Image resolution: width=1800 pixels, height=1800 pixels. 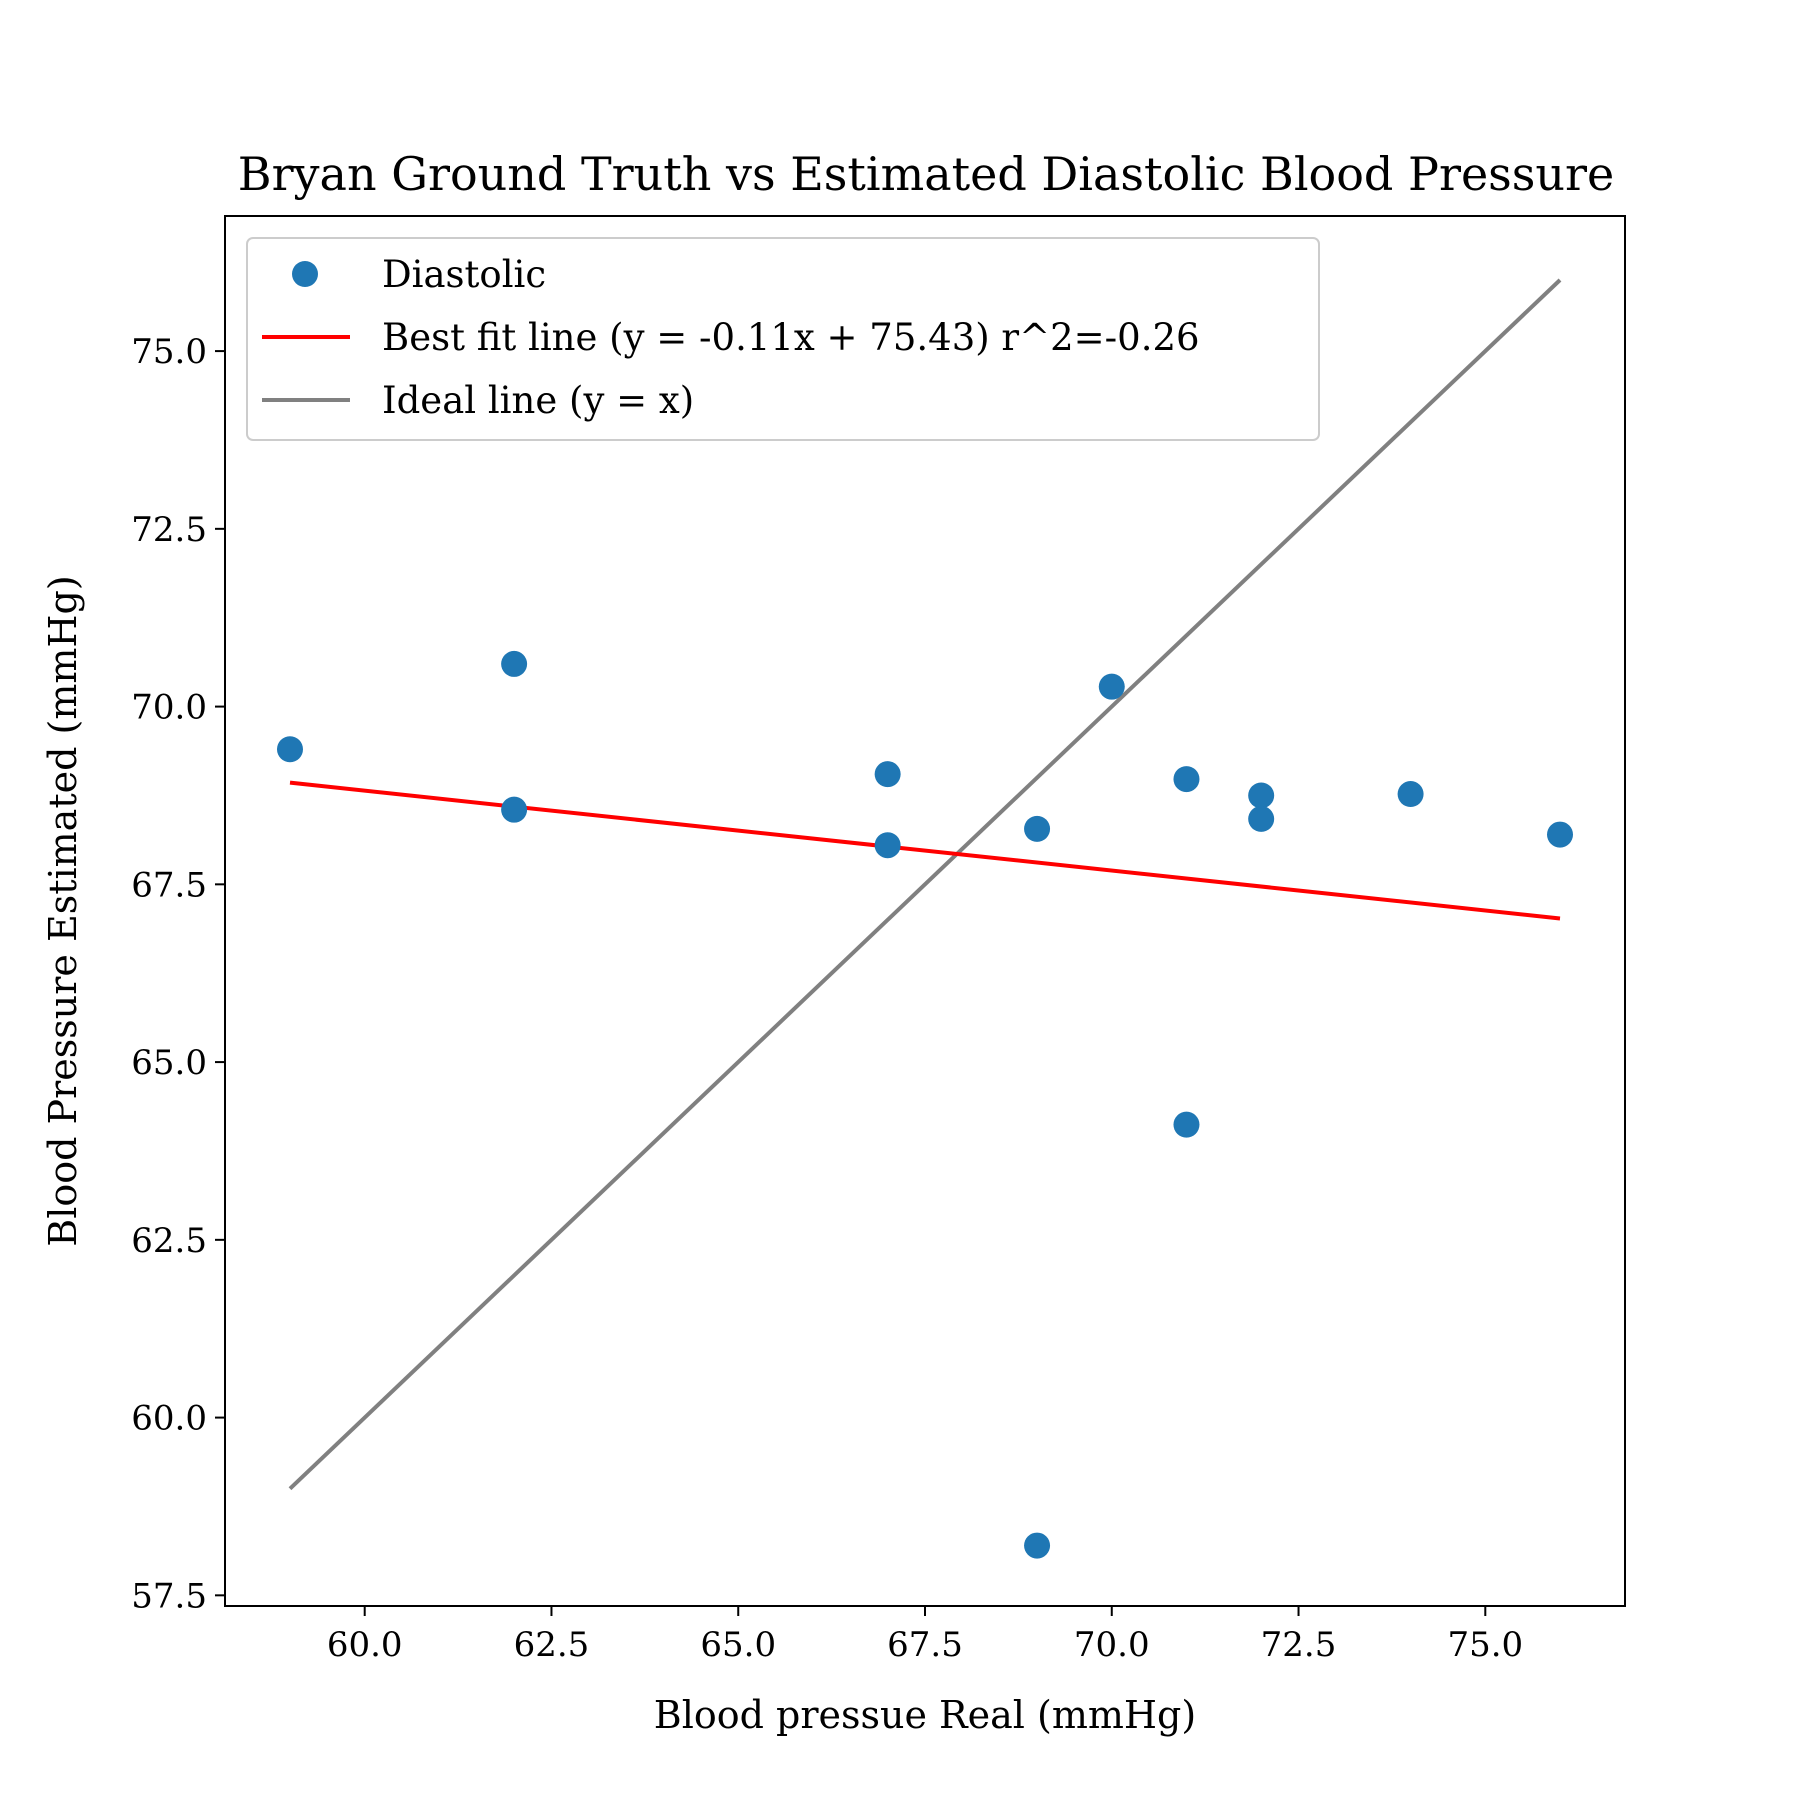 I want to click on y-tick-label: 67.5, so click(x=169, y=885).